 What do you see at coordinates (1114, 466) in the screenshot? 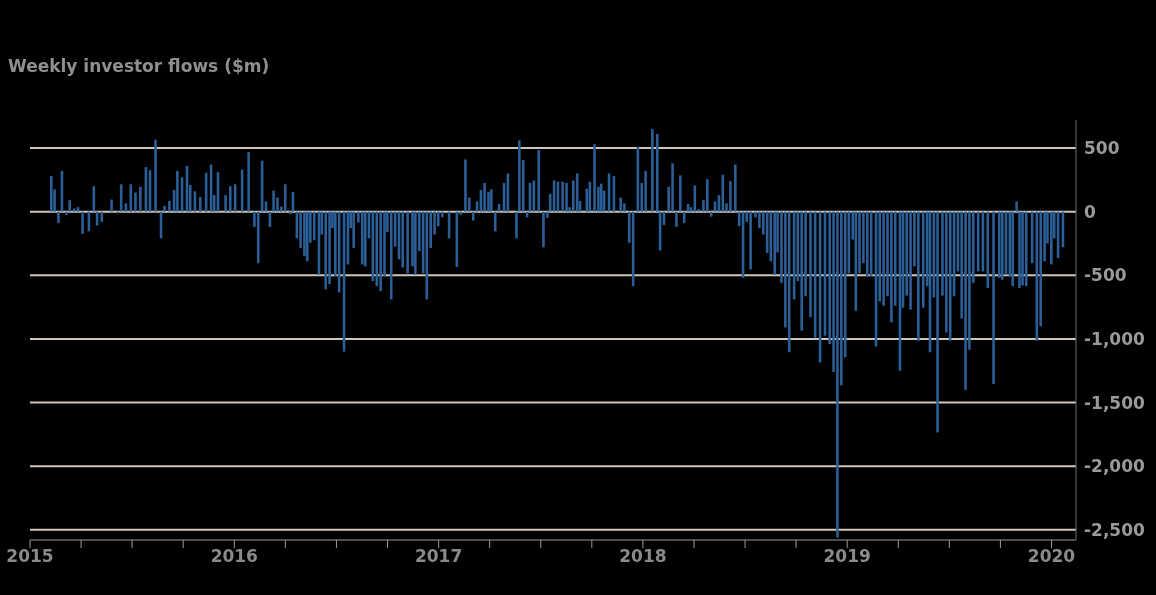
I see `y-tick-label: -2,000` at bounding box center [1114, 466].